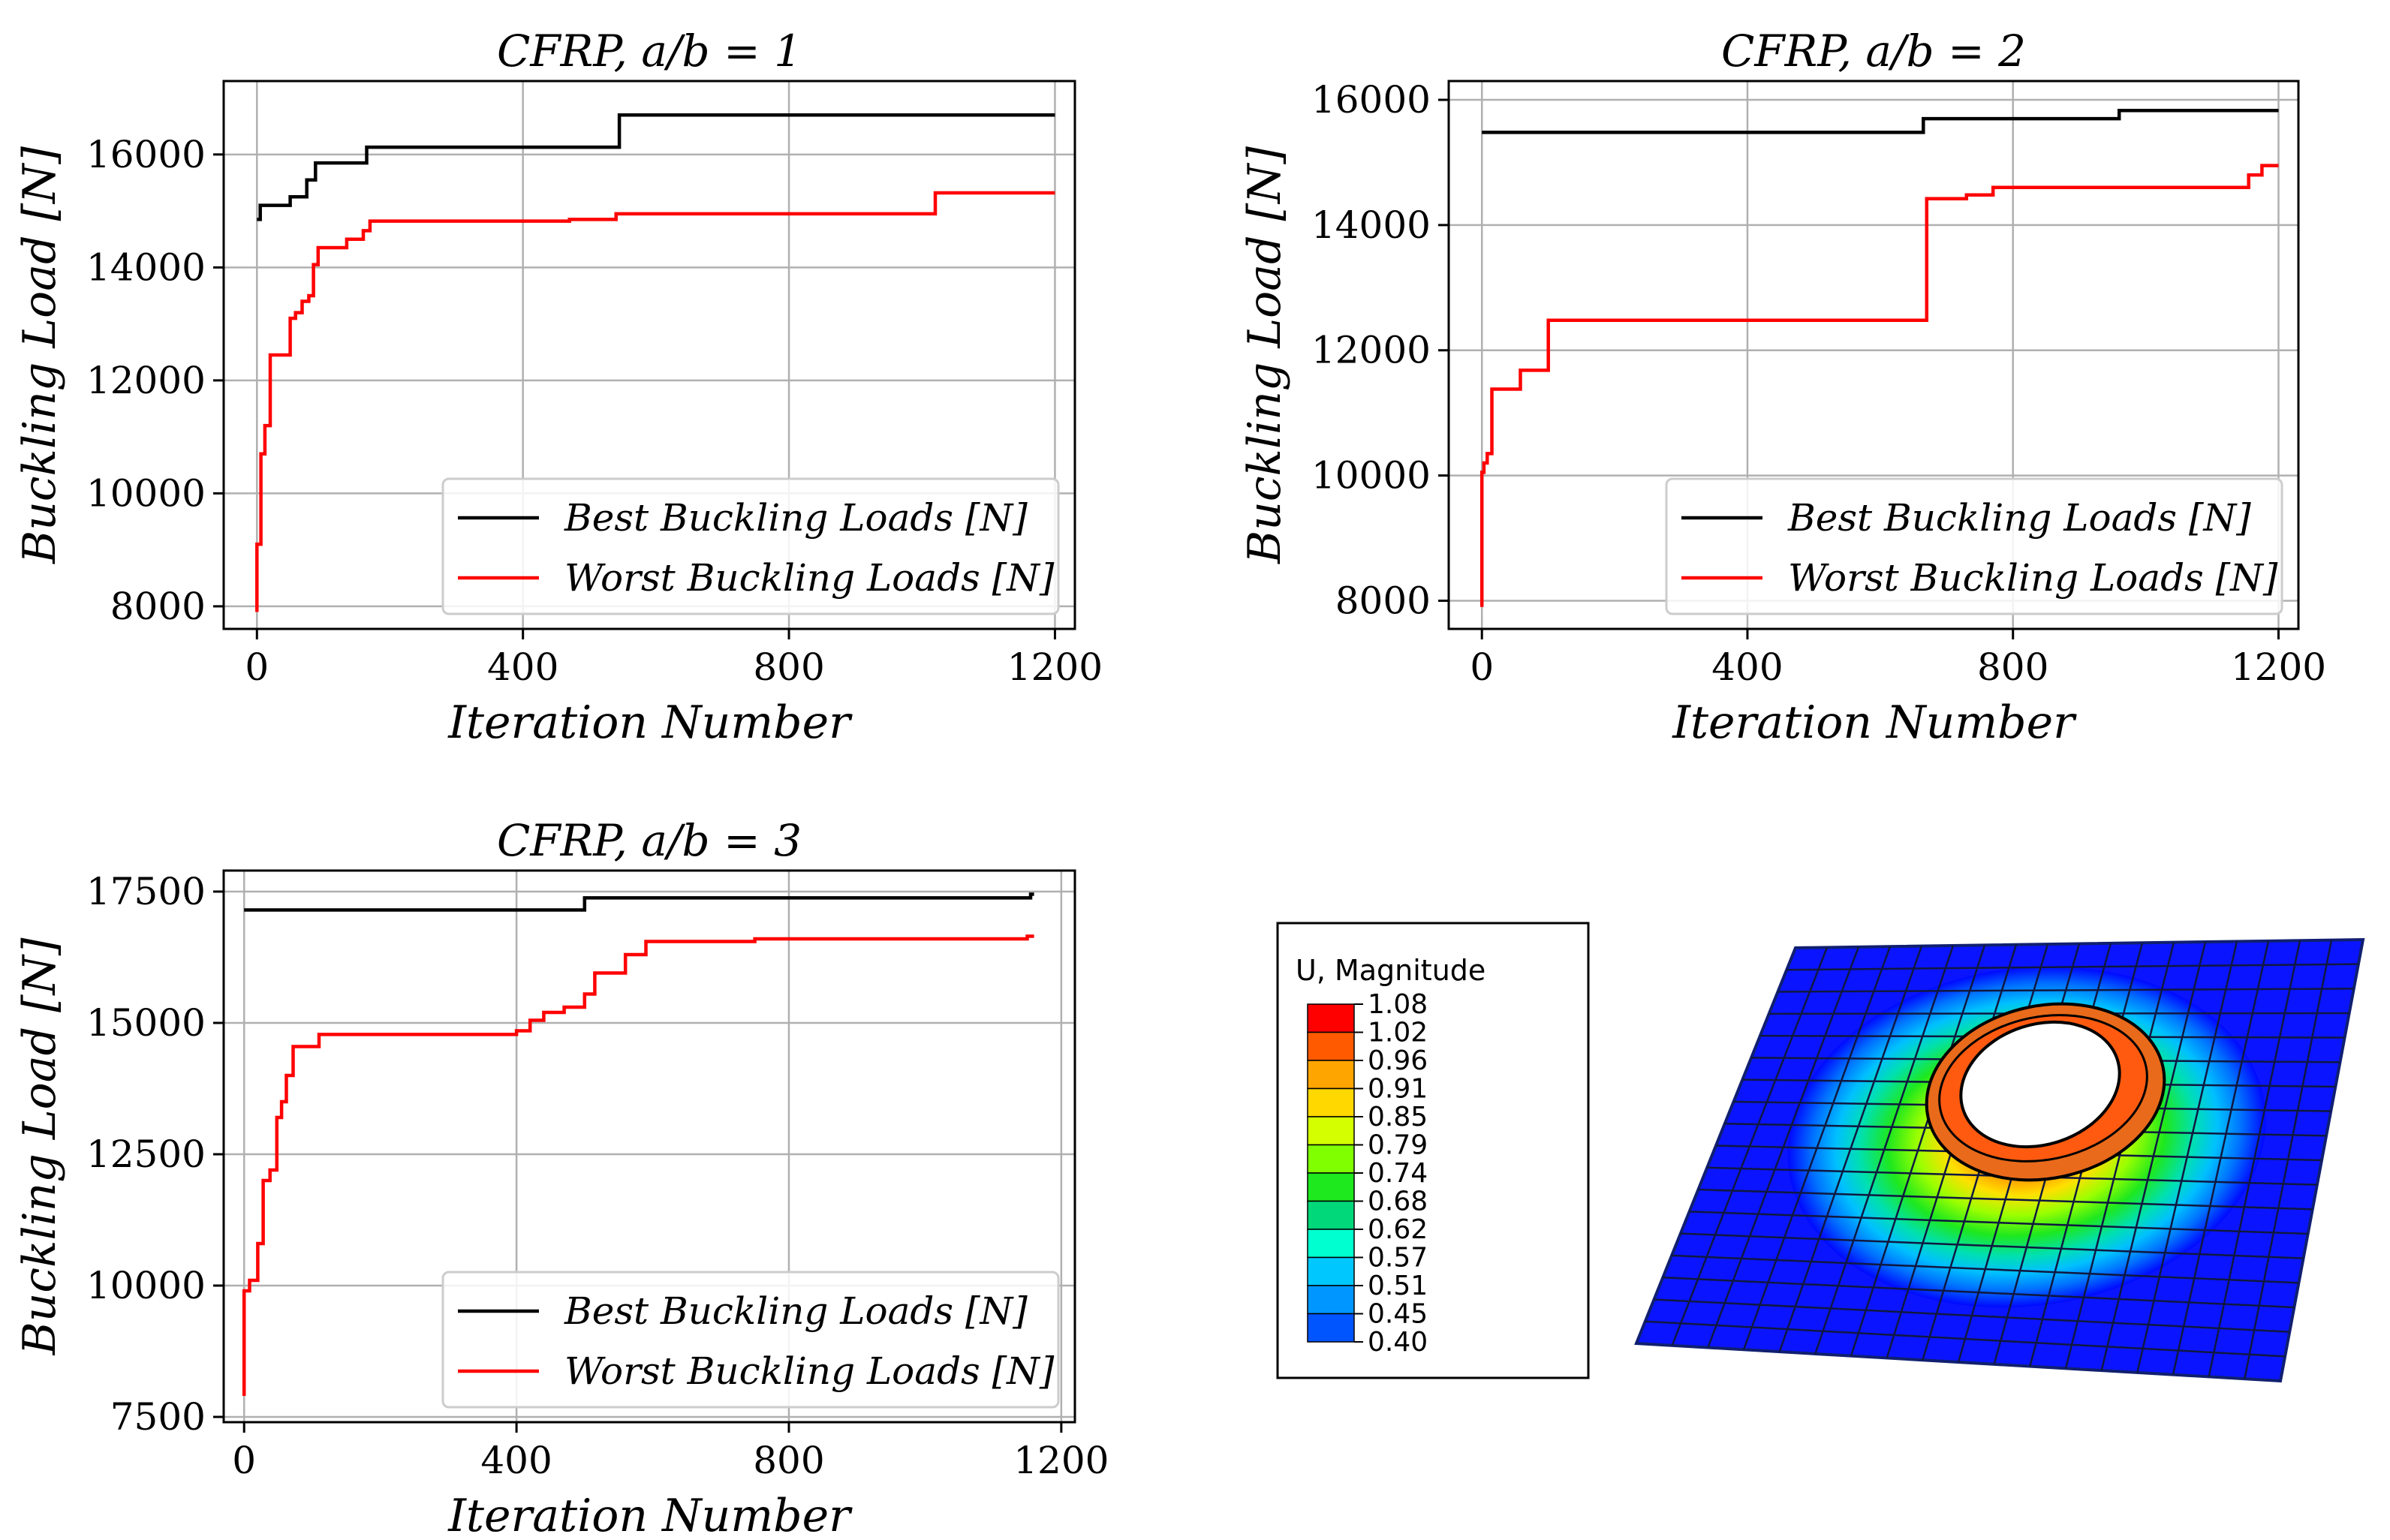  Describe the element at coordinates (1398, 1146) in the screenshot. I see `colorbar-label: 0.79` at that location.